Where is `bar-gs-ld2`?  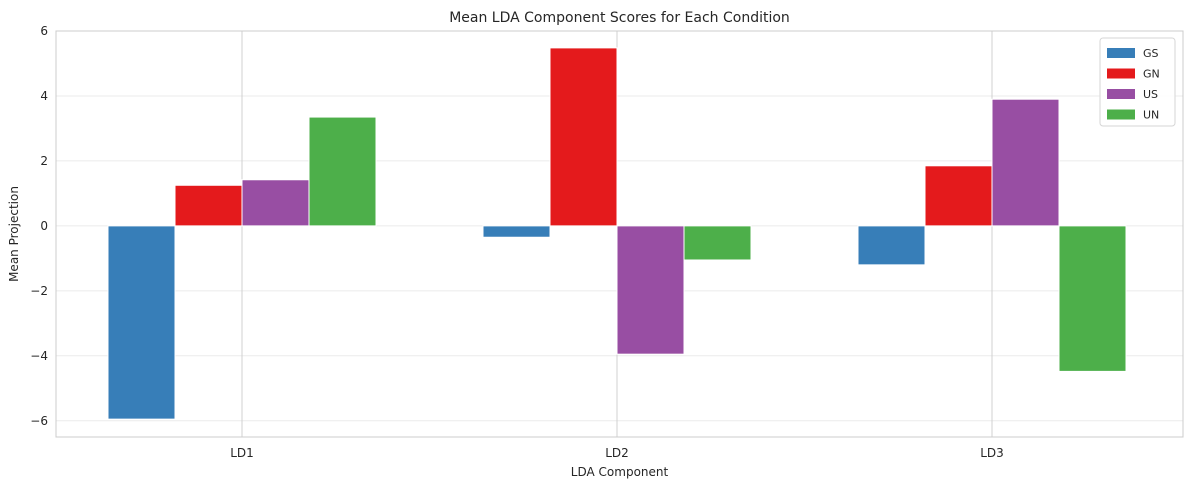
bar-gs-ld2 is located at coordinates (516, 231).